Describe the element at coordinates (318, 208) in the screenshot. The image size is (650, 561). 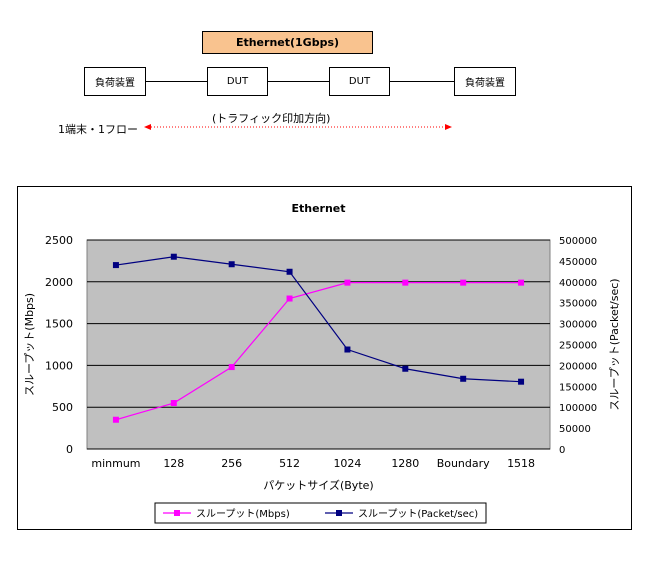
I see `chart-title: Ethernet` at that location.